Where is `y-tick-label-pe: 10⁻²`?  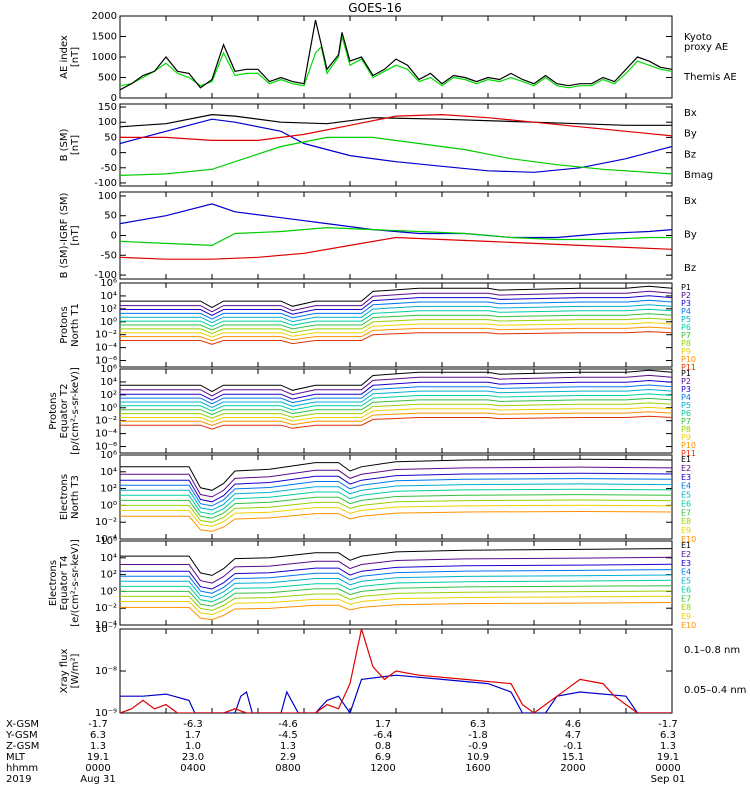 y-tick-label-pe: 10⁻² is located at coordinates (106, 421).